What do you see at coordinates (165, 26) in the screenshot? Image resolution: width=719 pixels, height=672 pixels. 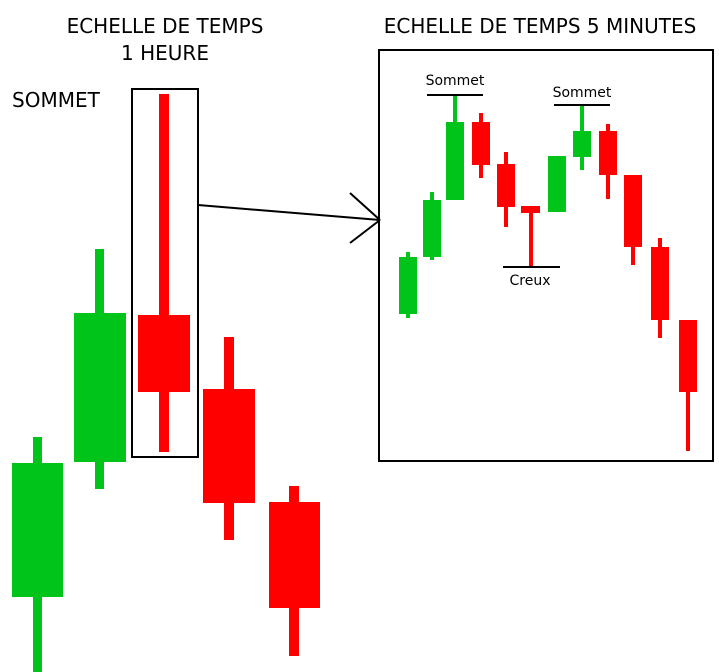 I see `title-hourly-line1: ECHELLE DE TEMPS` at bounding box center [165, 26].